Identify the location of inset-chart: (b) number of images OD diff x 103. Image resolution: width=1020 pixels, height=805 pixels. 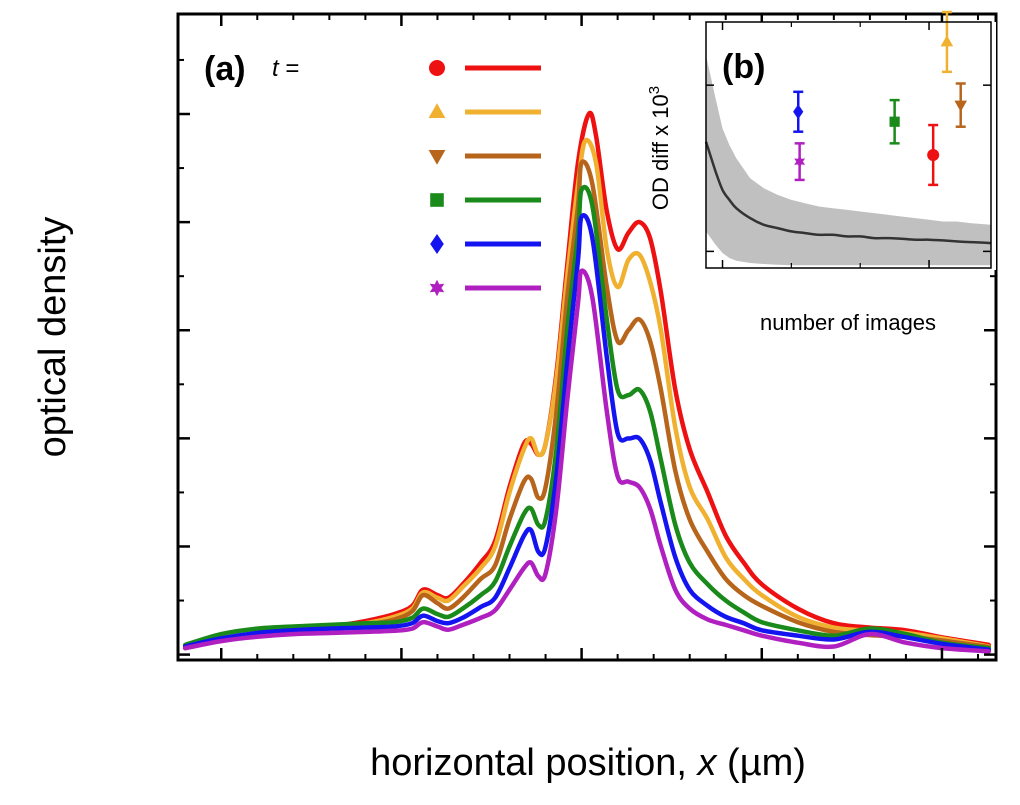
(821, 172).